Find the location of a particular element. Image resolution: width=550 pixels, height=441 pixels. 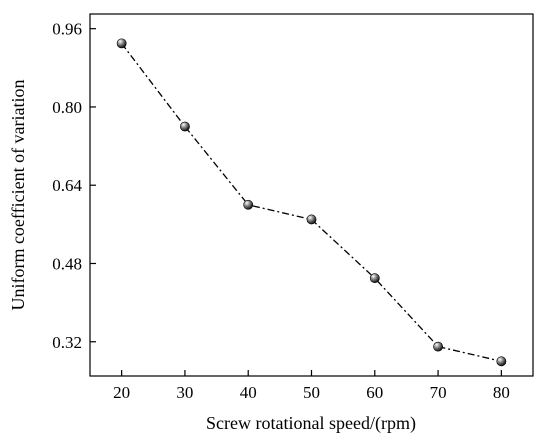

y-tick-label: 0.32 is located at coordinates (67, 342).